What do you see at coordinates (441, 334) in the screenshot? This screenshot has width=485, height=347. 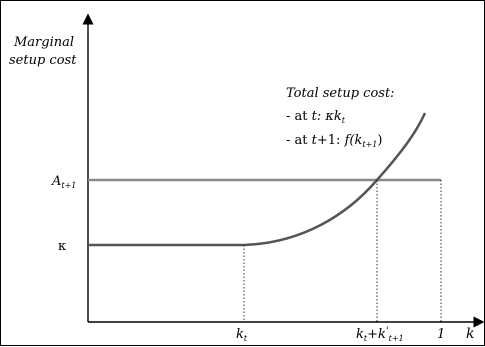 I see `tick-label-one: 1` at bounding box center [441, 334].